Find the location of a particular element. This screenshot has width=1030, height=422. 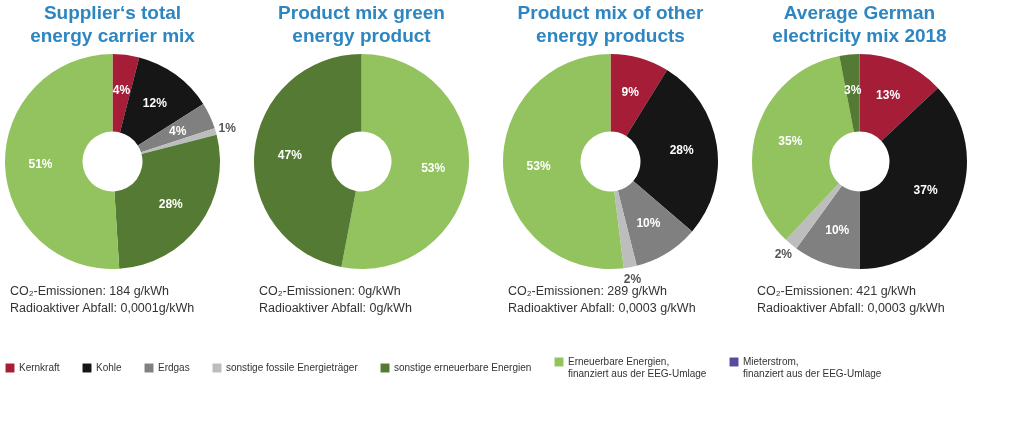

text: Radioaktiver Abfall: 0g/kWh is located at coordinates (335, 308).